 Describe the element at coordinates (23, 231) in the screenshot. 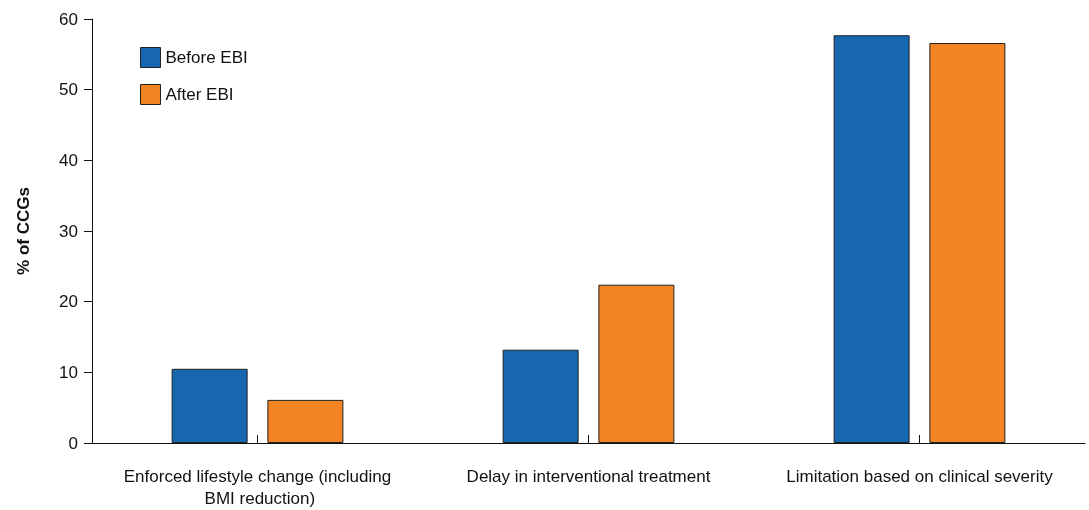

I see `y-axis-title: % of CCGs` at that location.